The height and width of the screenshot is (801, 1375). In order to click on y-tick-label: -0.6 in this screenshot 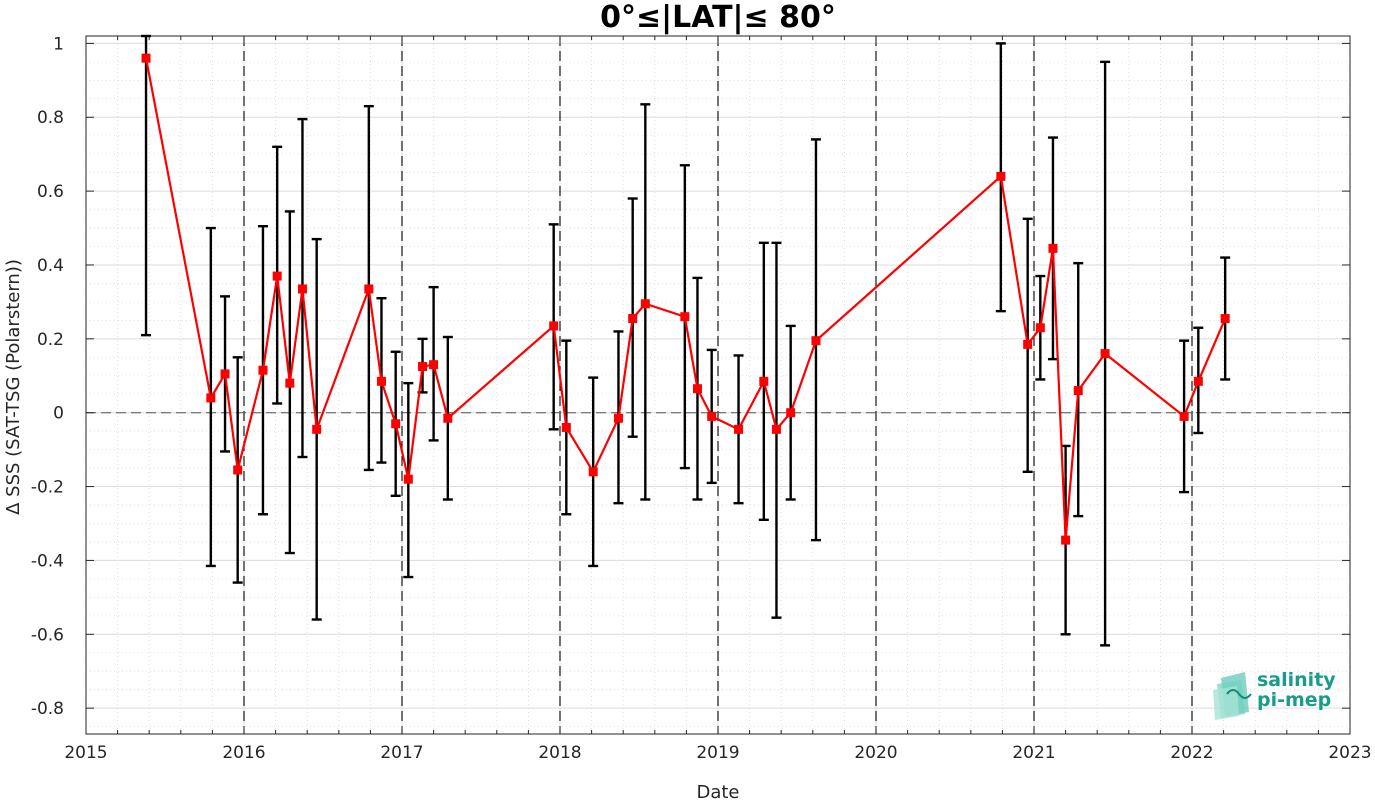, I will do `click(47, 635)`.